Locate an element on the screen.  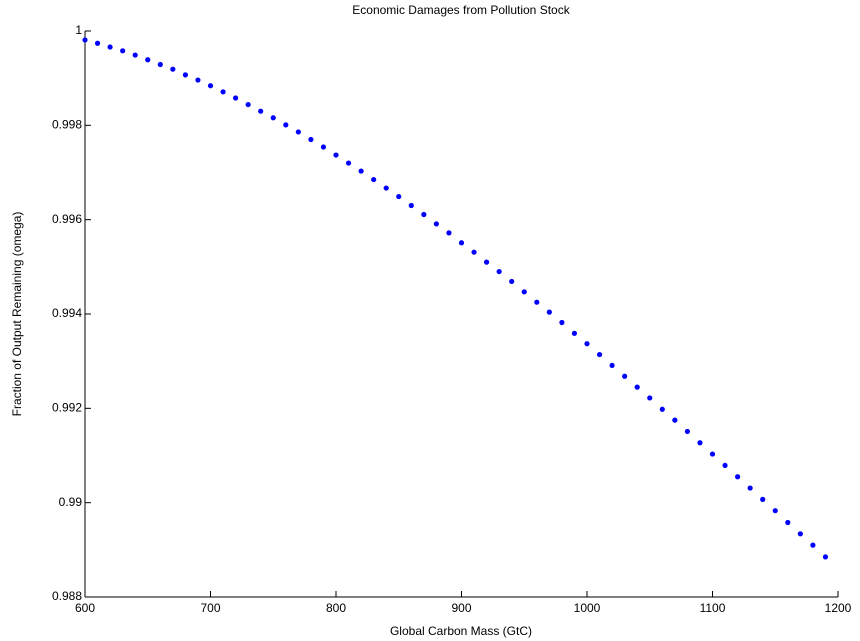
x-tick-label: 900 is located at coordinates (461, 608).